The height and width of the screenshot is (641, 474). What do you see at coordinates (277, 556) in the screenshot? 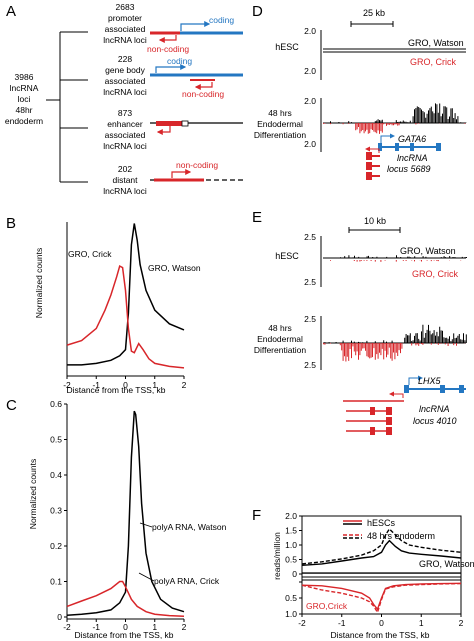
I see `panel-f-ylabel: reads/million` at bounding box center [277, 556].